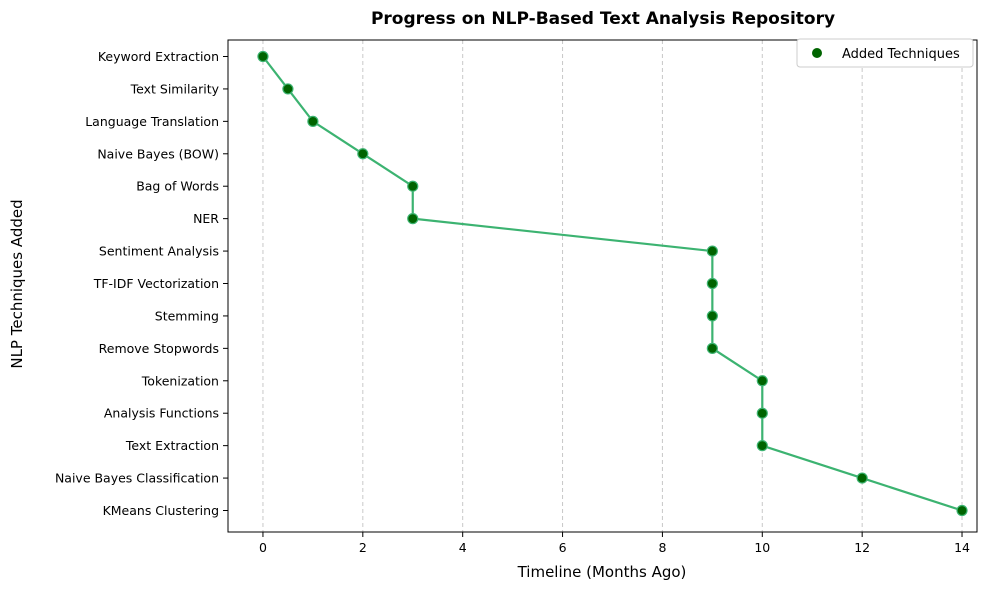 The height and width of the screenshot is (590, 989). Describe the element at coordinates (161, 413) in the screenshot. I see `y-tick-label: Analysis Functions` at that location.